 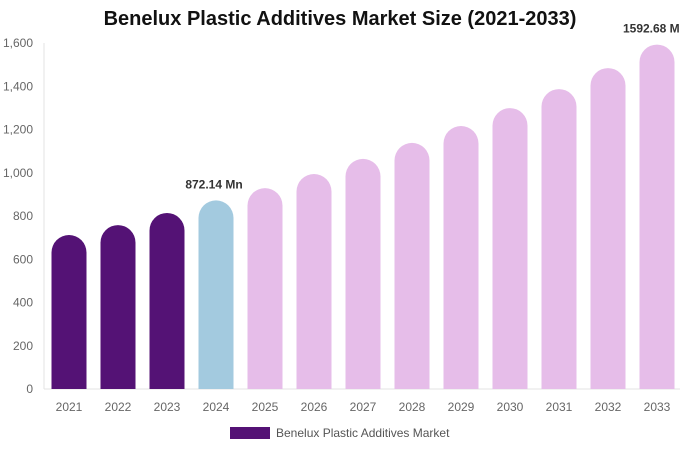 What do you see at coordinates (559, 239) in the screenshot?
I see `bar-2031` at bounding box center [559, 239].